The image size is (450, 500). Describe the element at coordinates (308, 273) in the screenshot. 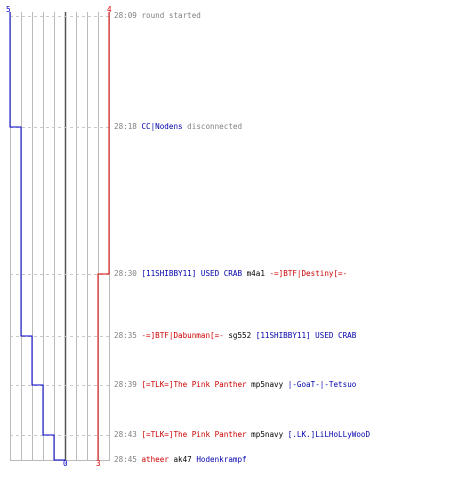

I see `event-text: -=]BTF|Destiny[=-` at that location.